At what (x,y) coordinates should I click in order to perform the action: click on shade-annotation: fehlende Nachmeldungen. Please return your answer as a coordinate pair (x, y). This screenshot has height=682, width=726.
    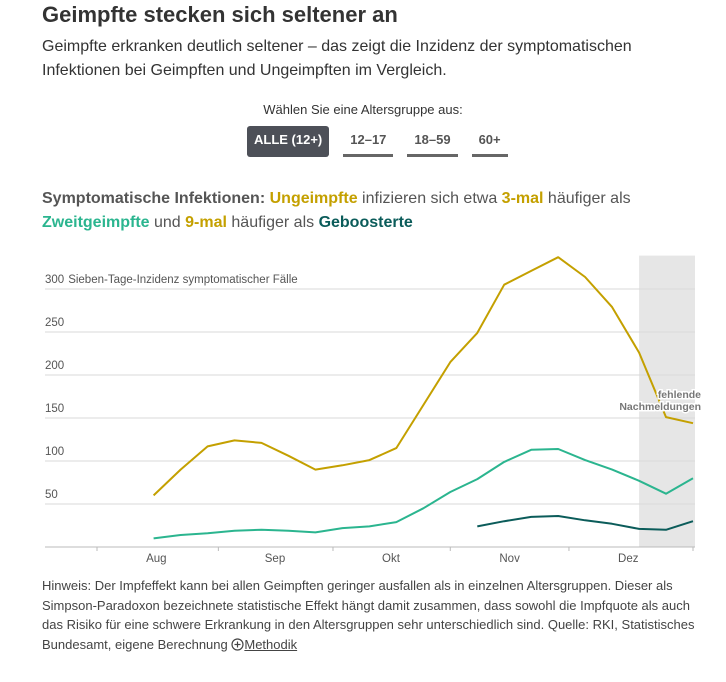
    Looking at the image, I should click on (660, 401).